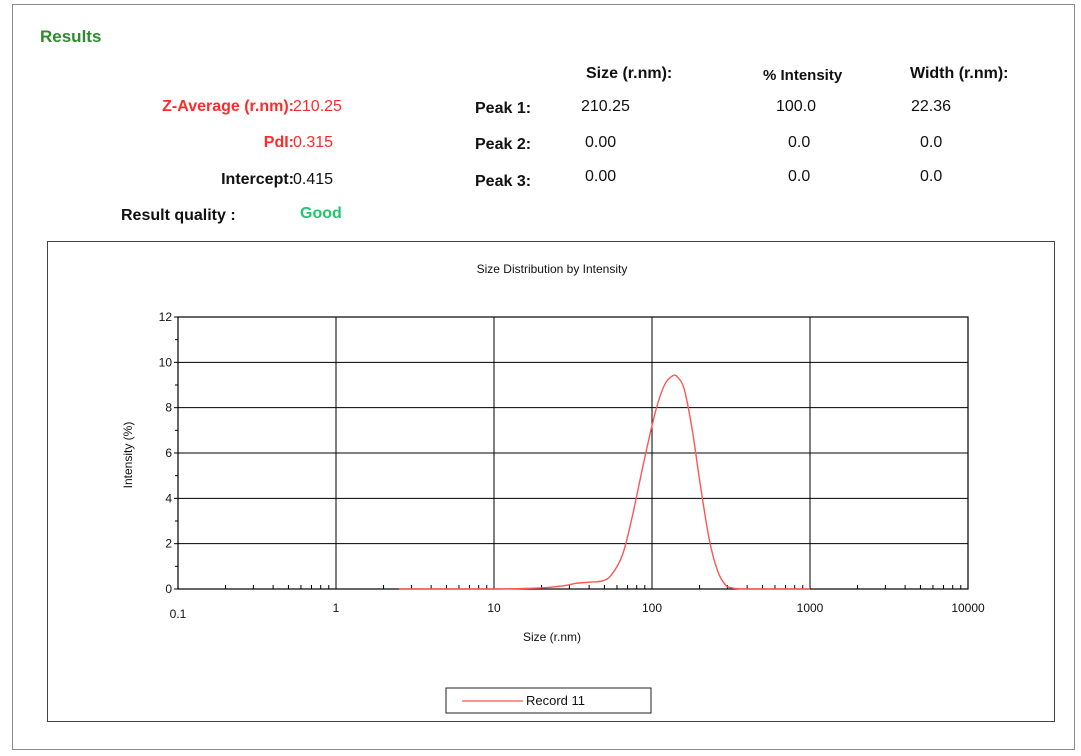 The height and width of the screenshot is (756, 1081). What do you see at coordinates (168, 589) in the screenshot?
I see `y-tick-label-0: 0` at bounding box center [168, 589].